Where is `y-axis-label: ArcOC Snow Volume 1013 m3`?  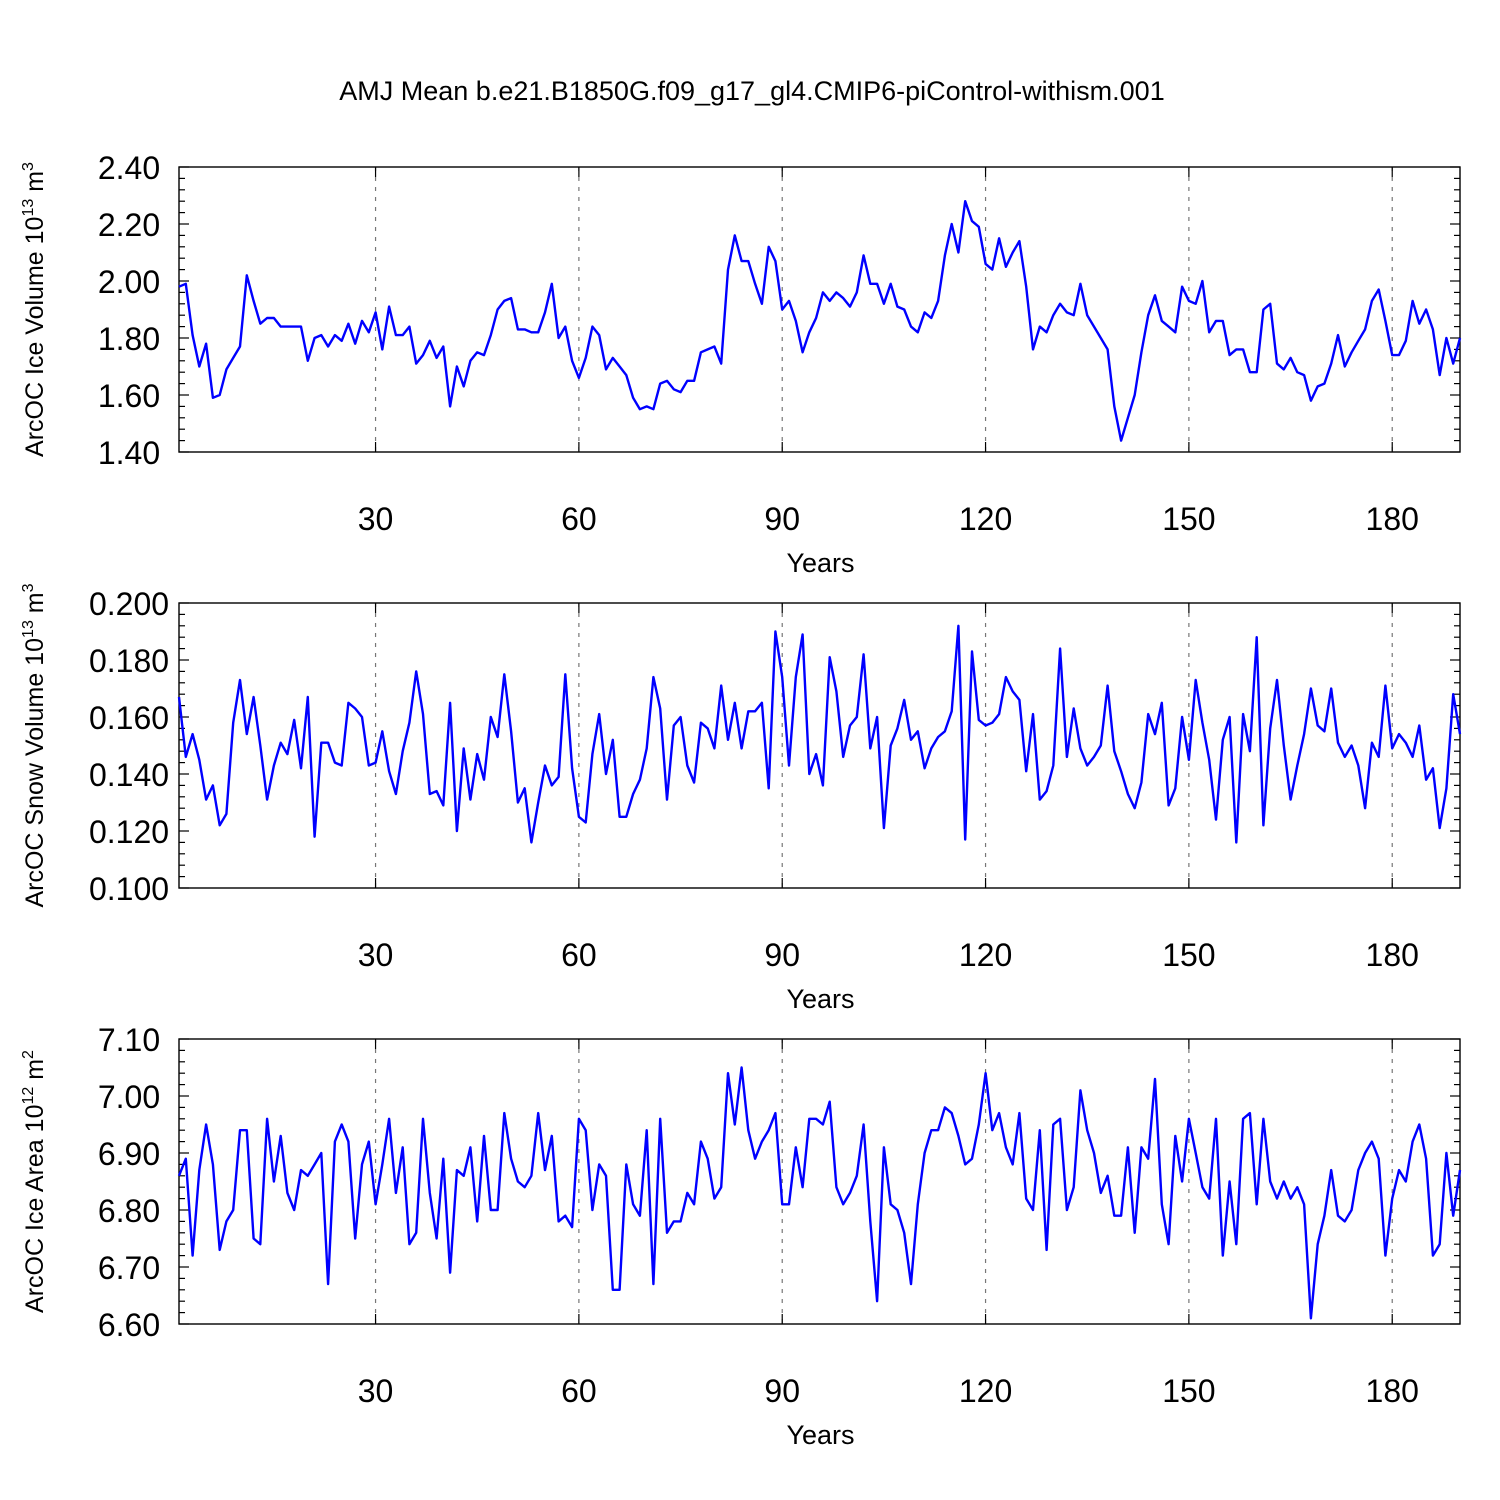
y-axis-label: ArcOC Snow Volume 1013 m3 is located at coordinates (34, 745).